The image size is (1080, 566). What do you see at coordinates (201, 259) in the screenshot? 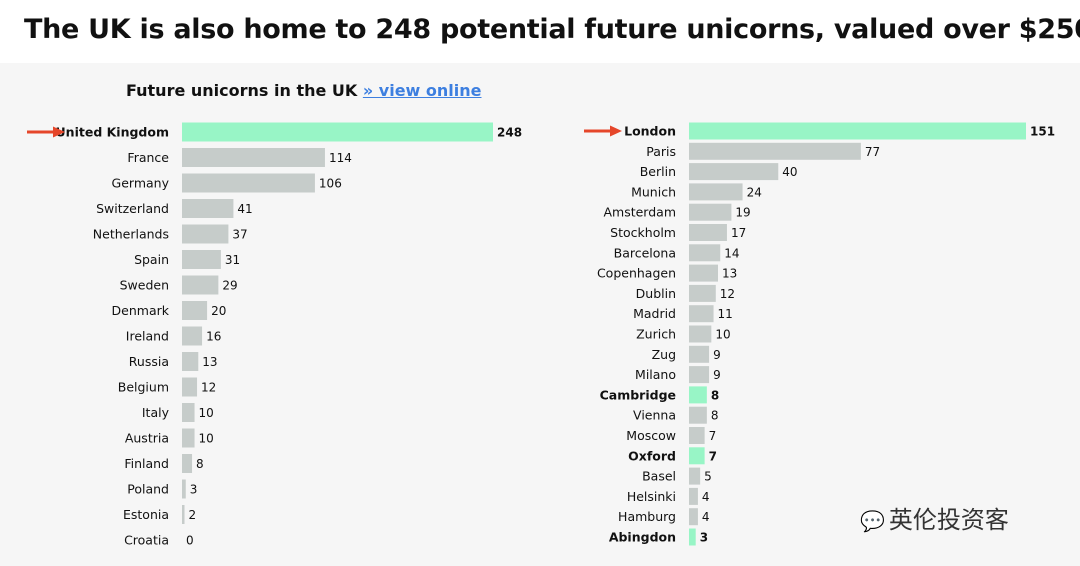
I see `bar-spain` at bounding box center [201, 259].